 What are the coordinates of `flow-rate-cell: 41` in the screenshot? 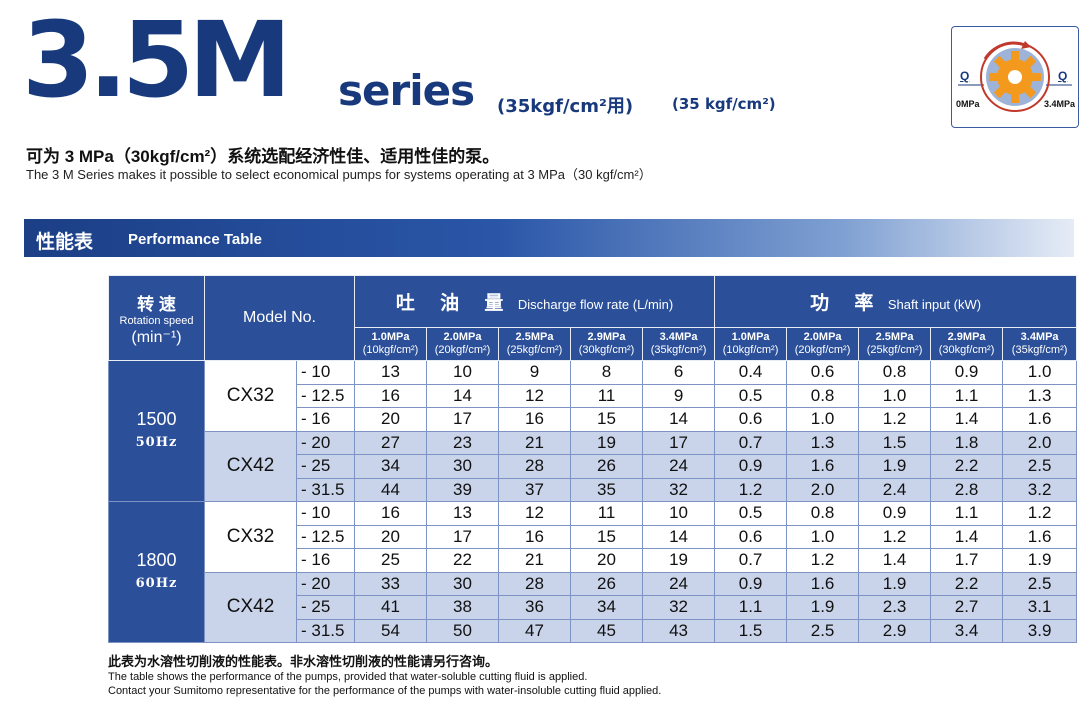 It's located at (391, 607).